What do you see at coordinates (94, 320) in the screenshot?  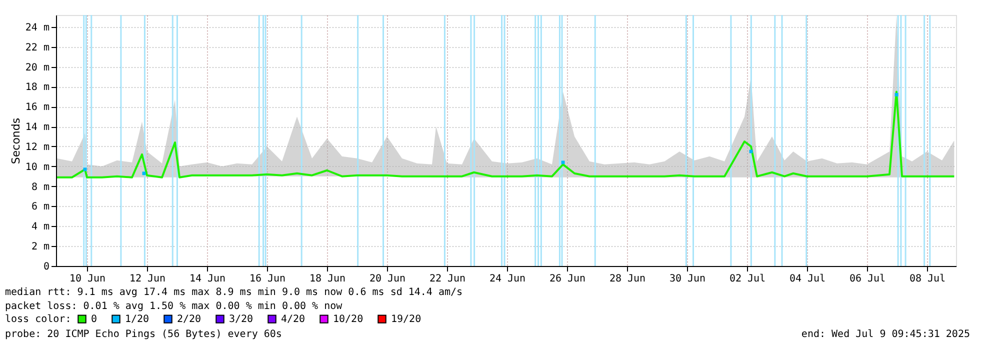 I see `legend-label: 0` at bounding box center [94, 320].